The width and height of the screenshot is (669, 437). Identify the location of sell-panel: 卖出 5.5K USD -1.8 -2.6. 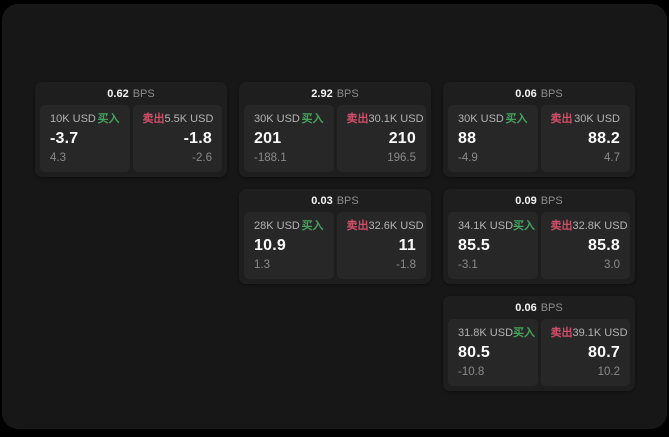
(177, 138).